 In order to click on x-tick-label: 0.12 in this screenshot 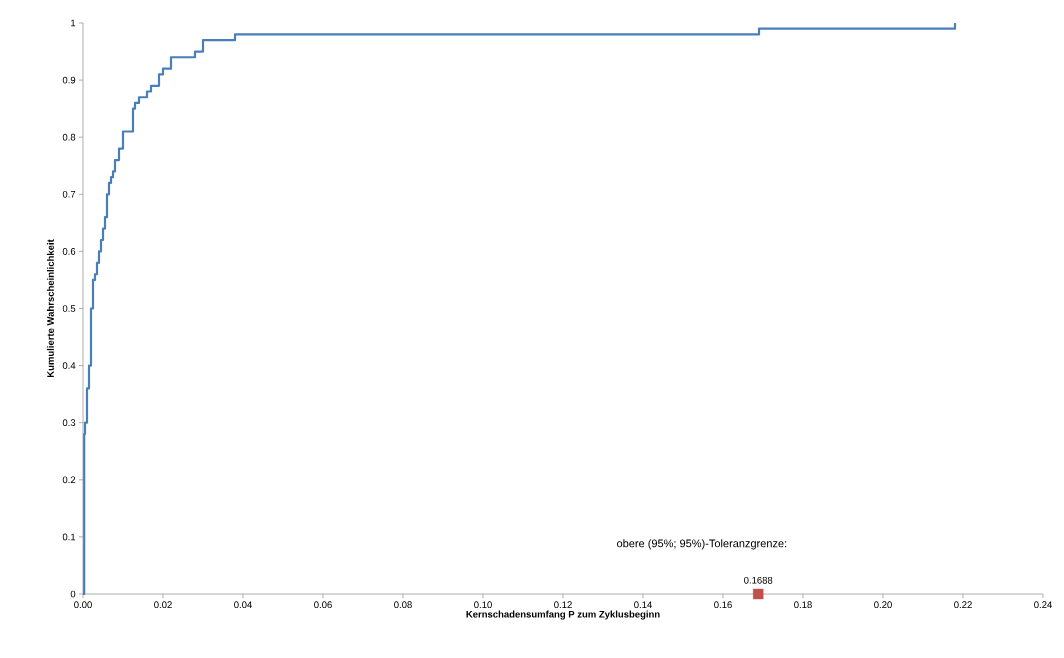, I will do `click(563, 605)`.